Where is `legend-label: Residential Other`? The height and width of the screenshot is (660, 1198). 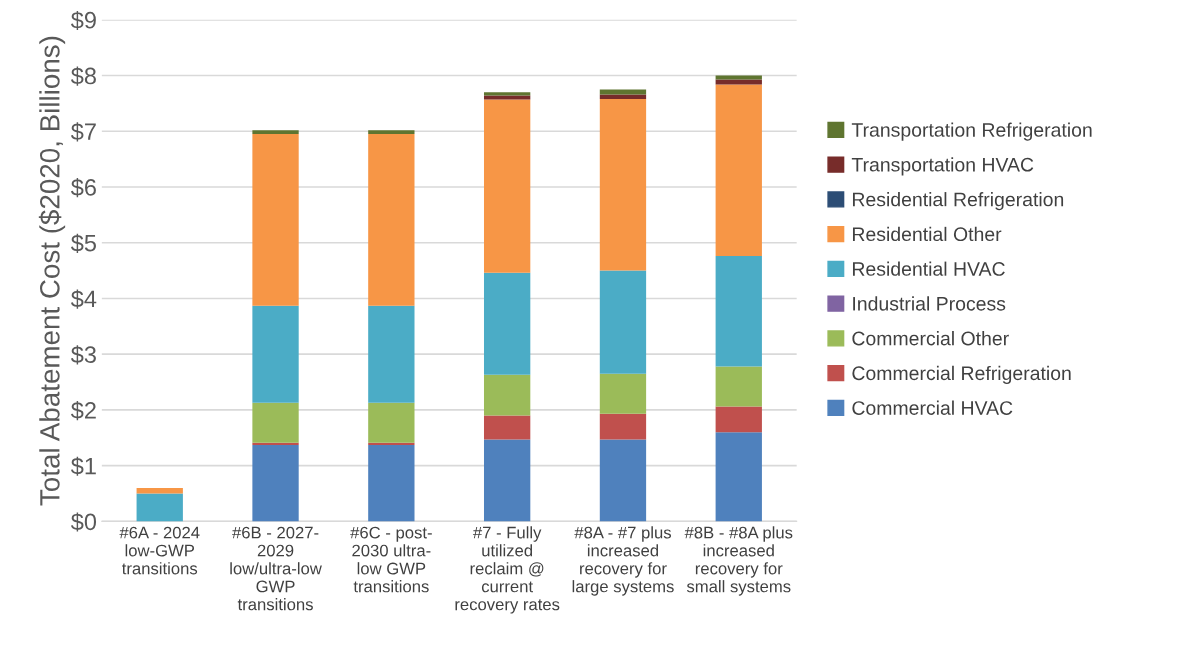
legend-label: Residential Other is located at coordinates (927, 234).